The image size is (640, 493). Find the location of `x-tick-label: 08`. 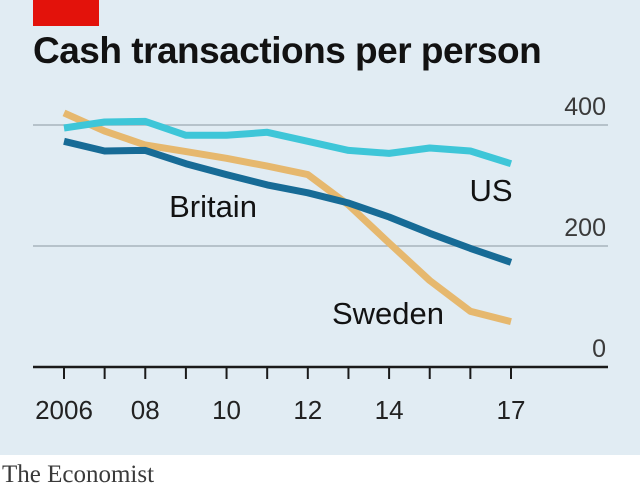

x-tick-label: 08 is located at coordinates (145, 410).